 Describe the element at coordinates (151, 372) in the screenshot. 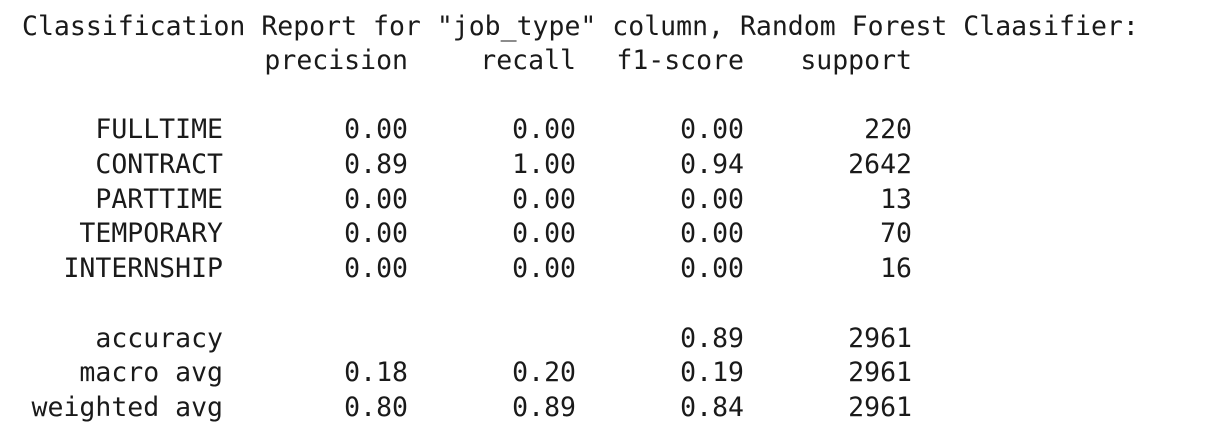

I see `row-label: macro avg` at that location.